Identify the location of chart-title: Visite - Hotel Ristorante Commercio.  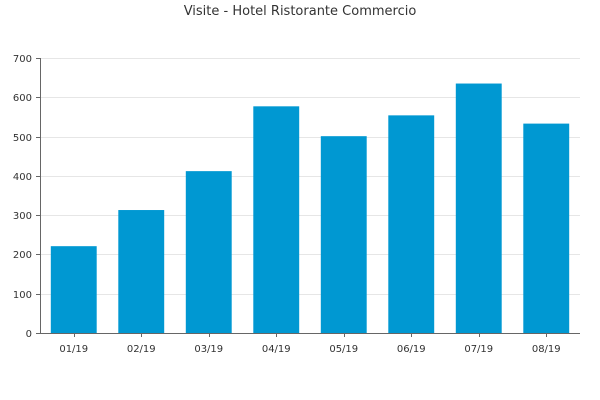
(300, 11).